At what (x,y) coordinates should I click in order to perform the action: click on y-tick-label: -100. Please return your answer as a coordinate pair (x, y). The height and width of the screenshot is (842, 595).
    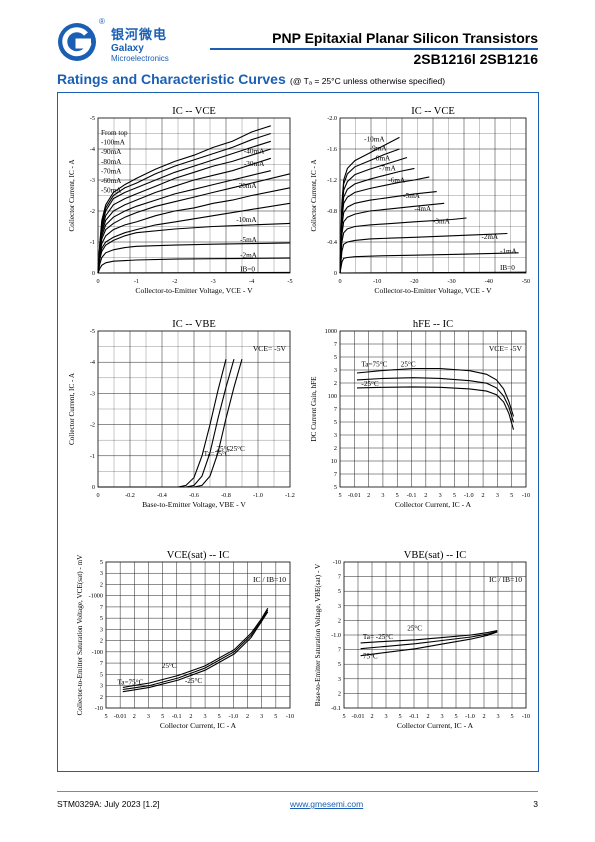
    Looking at the image, I should click on (97, 652).